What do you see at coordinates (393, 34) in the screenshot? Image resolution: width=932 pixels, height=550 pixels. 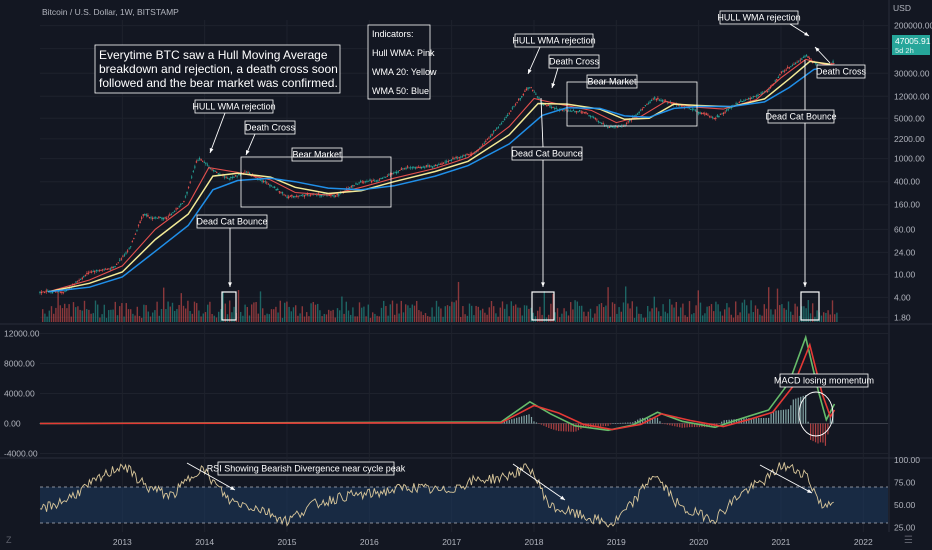 I see `indicators-legend-item: Indicators:` at bounding box center [393, 34].